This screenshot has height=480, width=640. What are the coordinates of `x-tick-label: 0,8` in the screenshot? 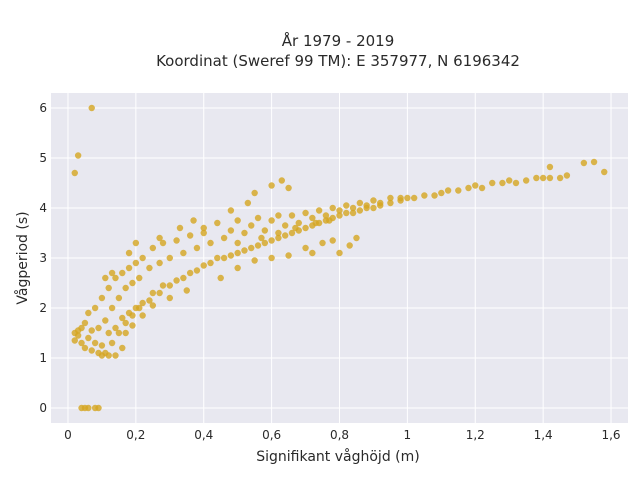 It's located at (339, 435).